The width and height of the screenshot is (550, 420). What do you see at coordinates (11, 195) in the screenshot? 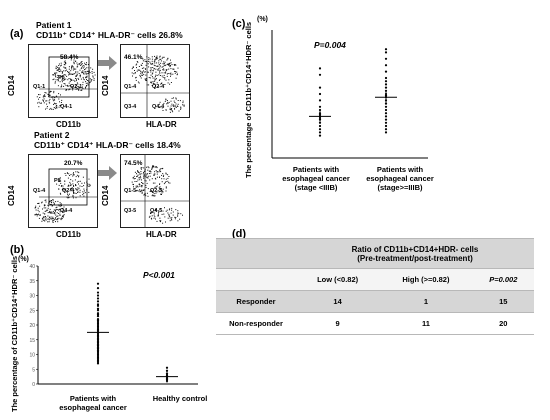
I see `patient2-cd14-label: CD14` at bounding box center [11, 195].